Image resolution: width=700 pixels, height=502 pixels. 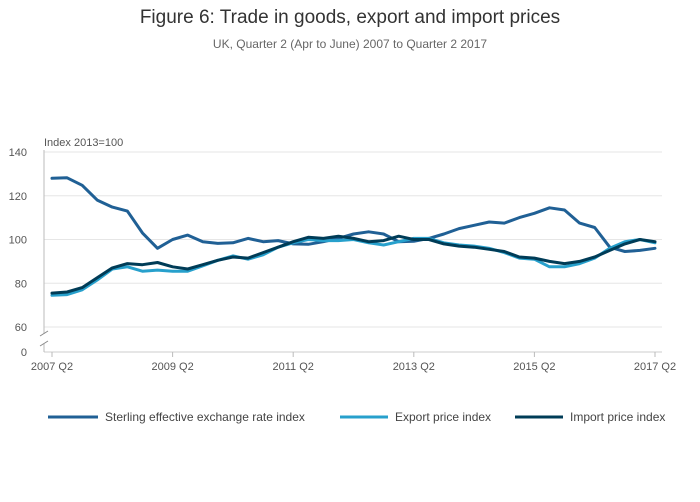 What do you see at coordinates (617, 417) in the screenshot?
I see `legend-label: Import price index` at bounding box center [617, 417].